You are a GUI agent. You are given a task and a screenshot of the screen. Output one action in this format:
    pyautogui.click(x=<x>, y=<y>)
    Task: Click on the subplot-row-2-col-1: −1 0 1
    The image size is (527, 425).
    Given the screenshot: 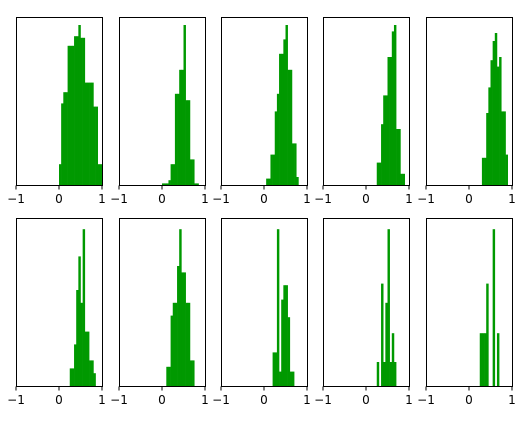 What is the action you would take?
    pyautogui.click(x=56, y=312)
    